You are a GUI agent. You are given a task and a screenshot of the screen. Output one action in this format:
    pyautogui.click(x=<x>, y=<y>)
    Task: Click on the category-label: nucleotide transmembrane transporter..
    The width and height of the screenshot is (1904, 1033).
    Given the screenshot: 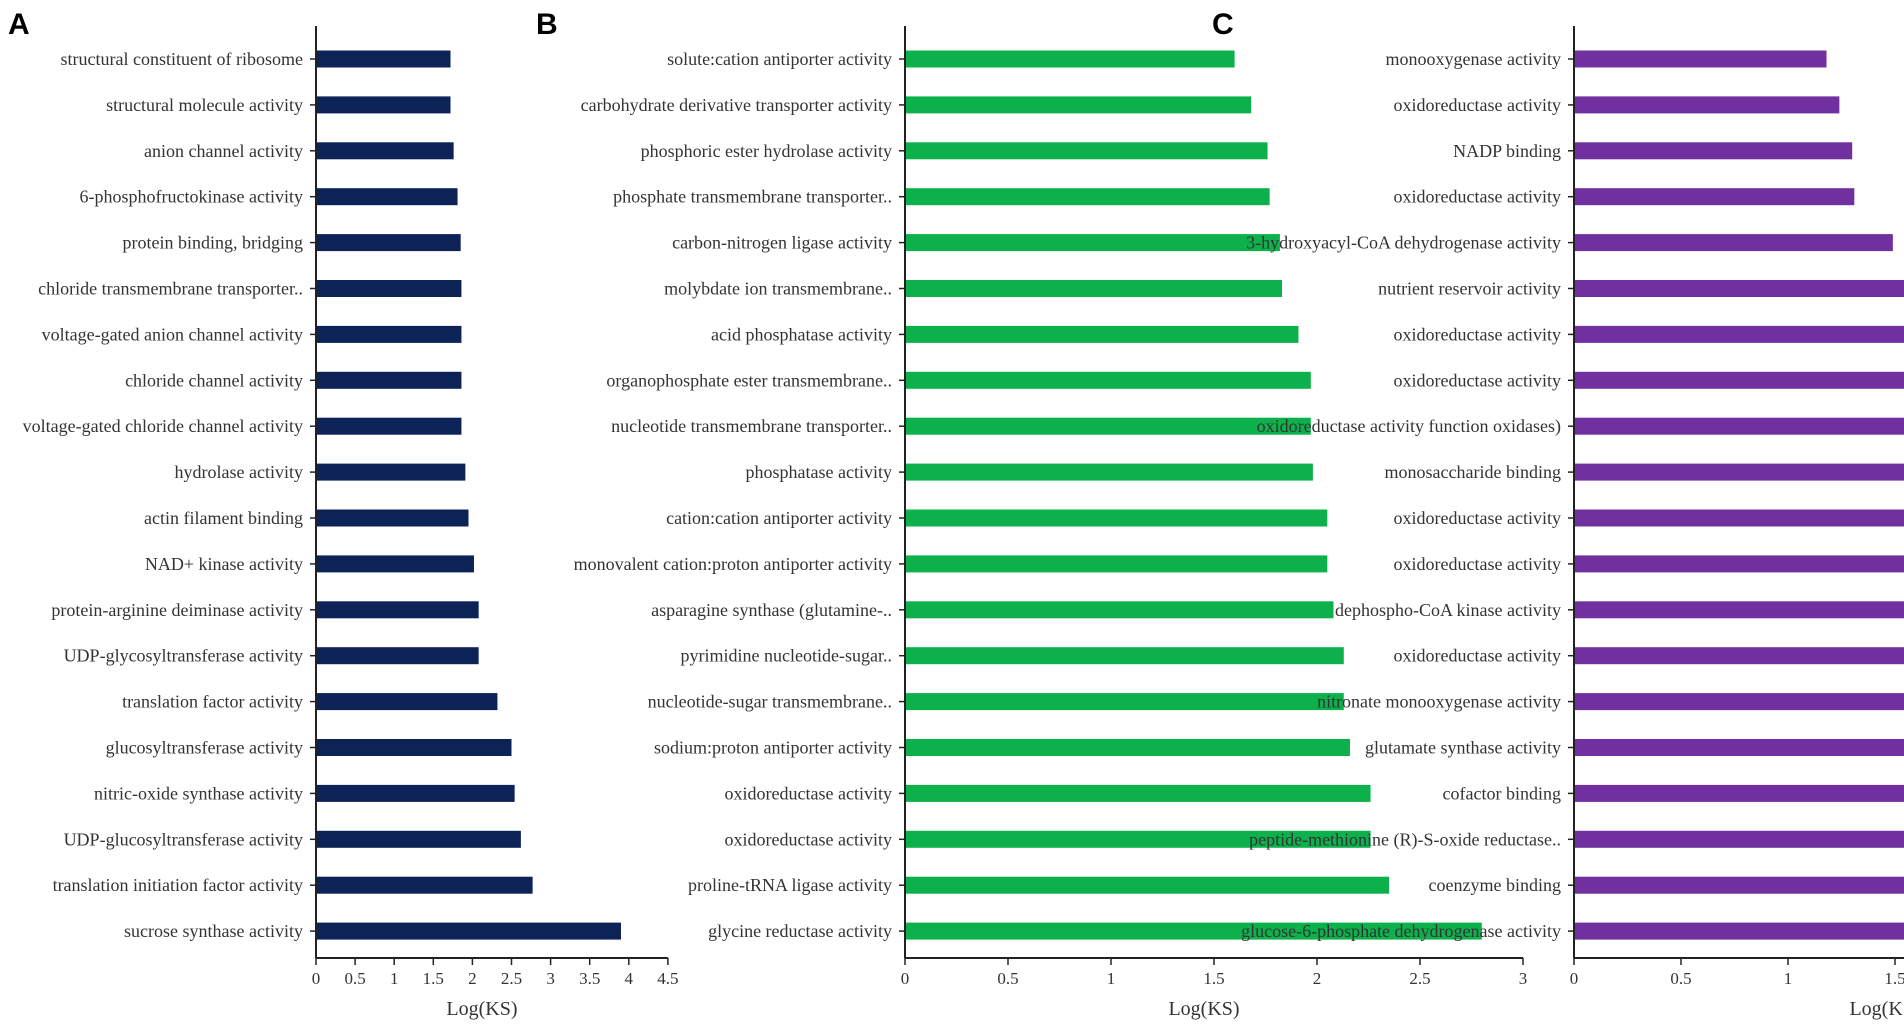 What is the action you would take?
    pyautogui.click(x=751, y=426)
    